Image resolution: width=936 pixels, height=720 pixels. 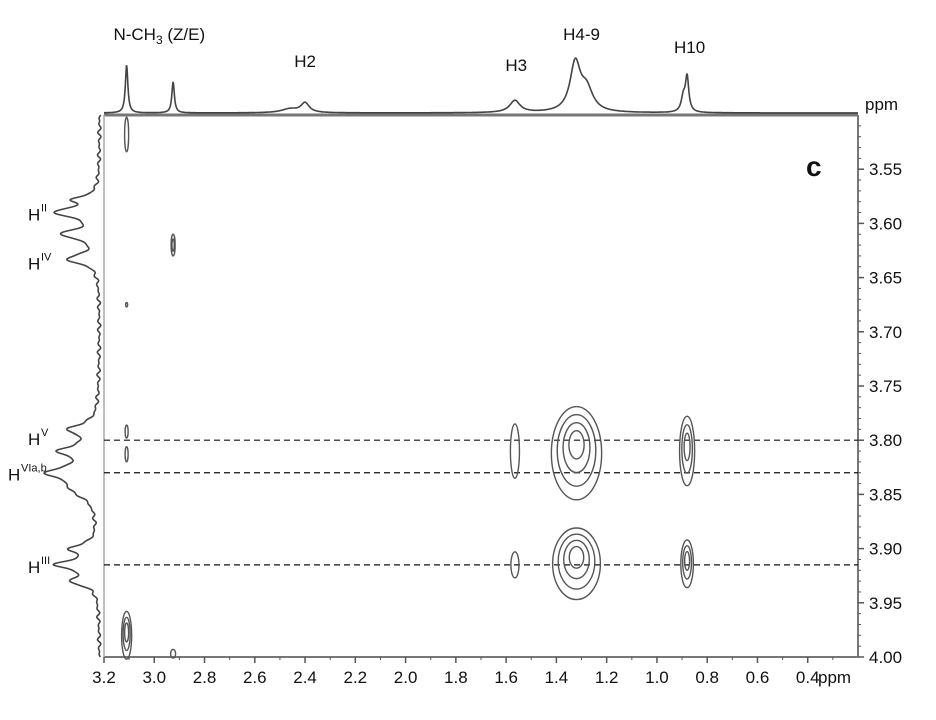 What do you see at coordinates (45, 433) in the screenshot?
I see `proton-label-superscript: V` at bounding box center [45, 433].